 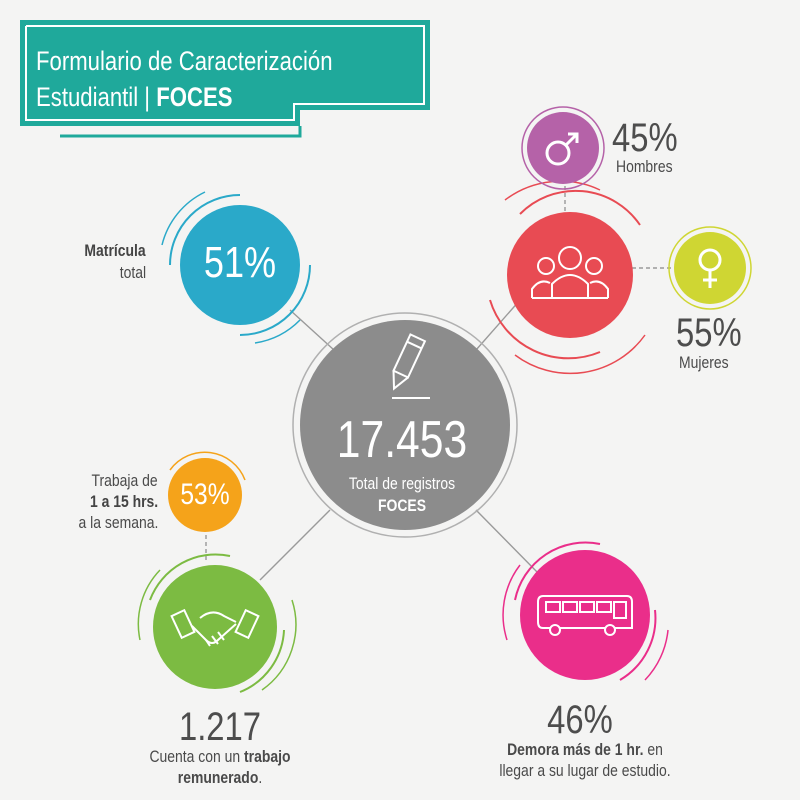 I want to click on enrollment-value: 51%, so click(x=240, y=262).